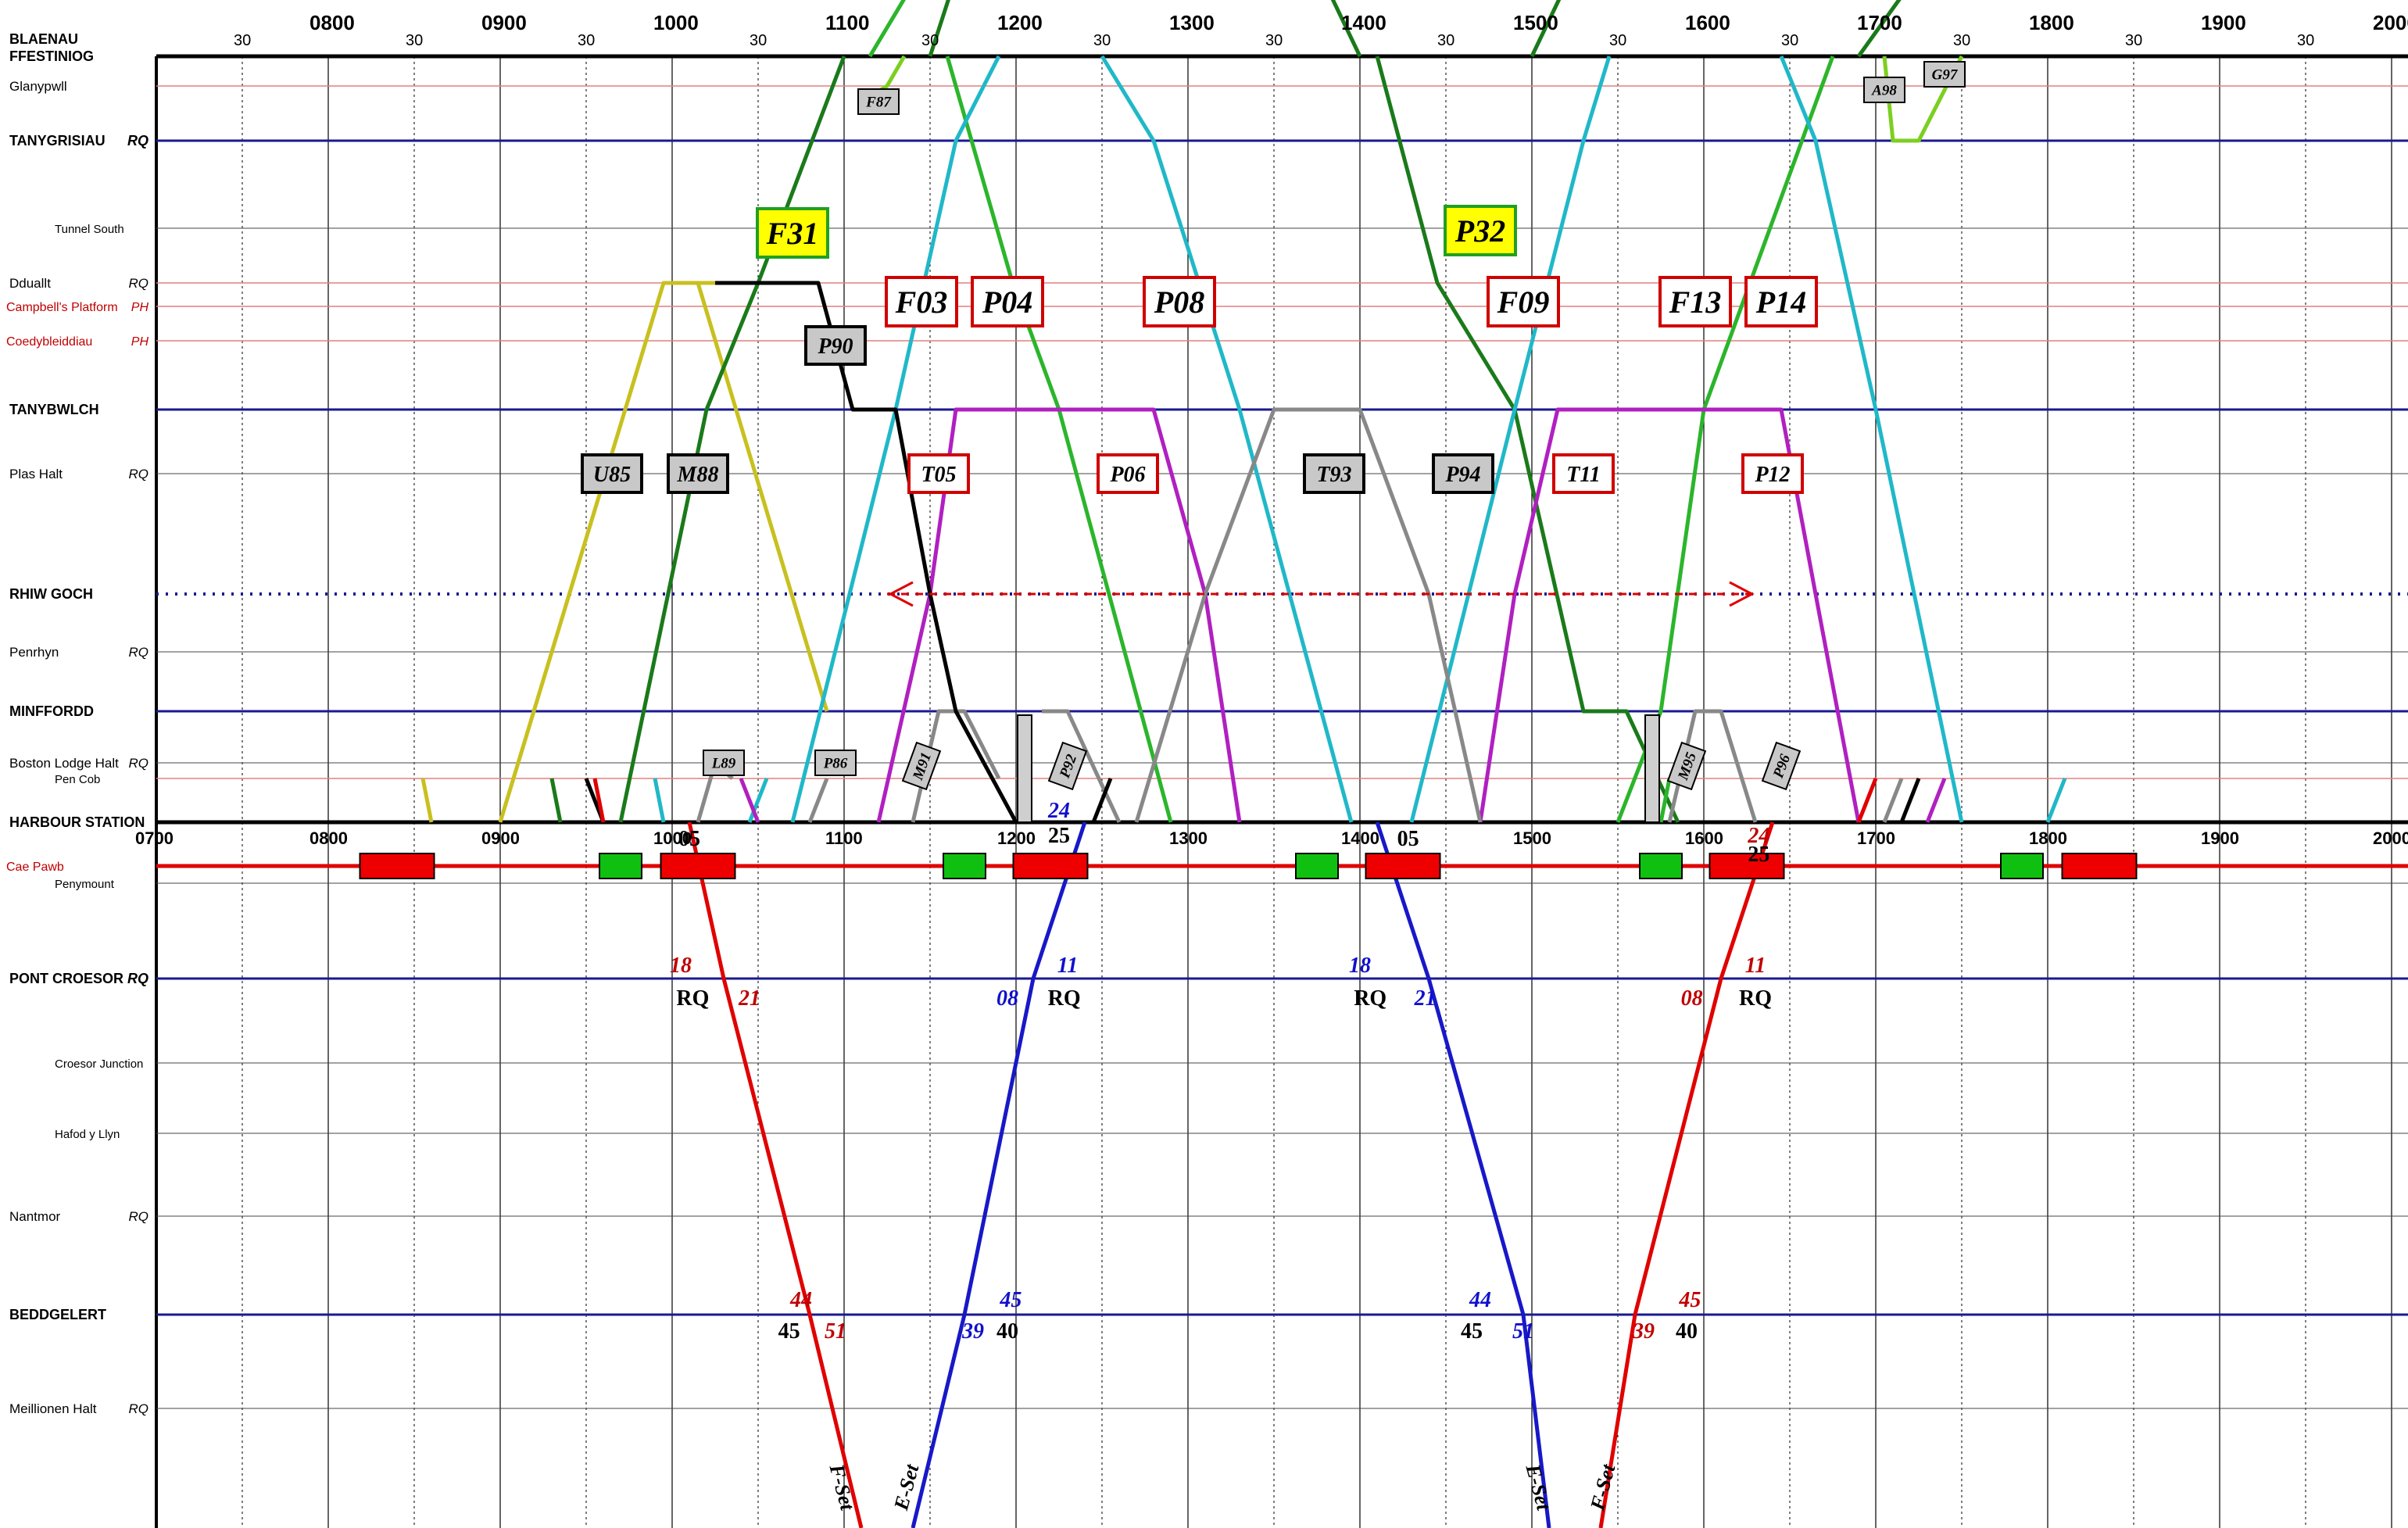 The width and height of the screenshot is (2408, 1528). I want to click on hour-label: 1200, so click(1020, 22).